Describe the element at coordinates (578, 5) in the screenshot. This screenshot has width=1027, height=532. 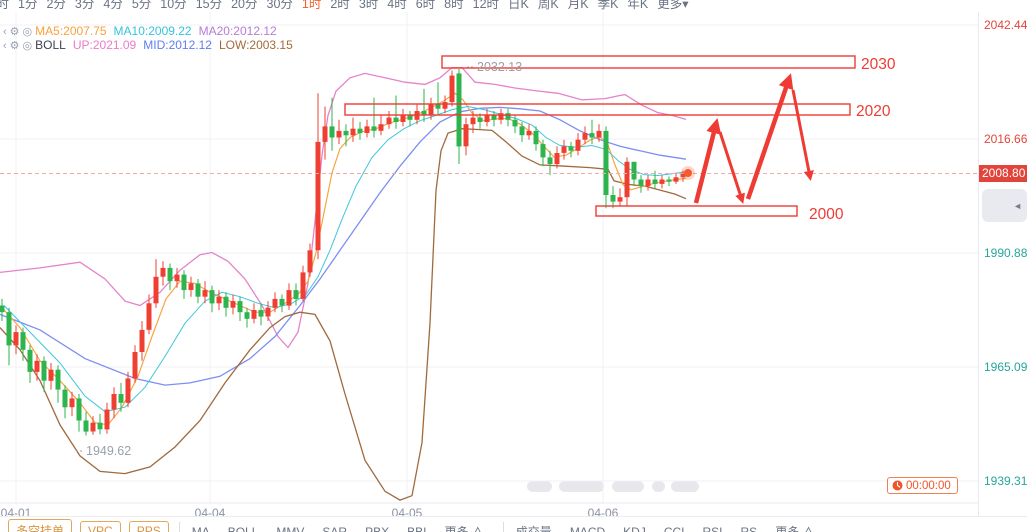
I see `timeframe-月K: 月K` at that location.